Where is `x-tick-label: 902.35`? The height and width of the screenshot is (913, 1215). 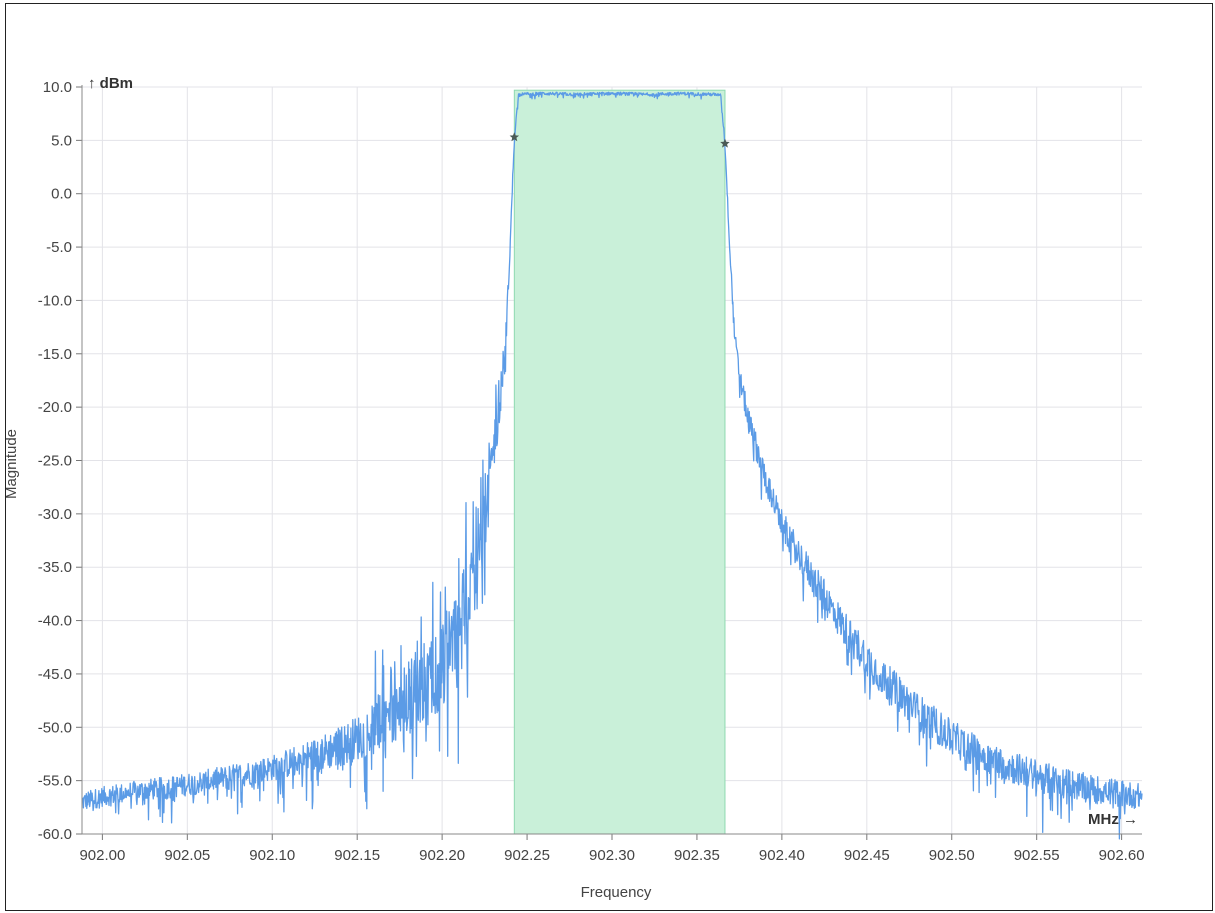 x-tick-label: 902.35 is located at coordinates (697, 855).